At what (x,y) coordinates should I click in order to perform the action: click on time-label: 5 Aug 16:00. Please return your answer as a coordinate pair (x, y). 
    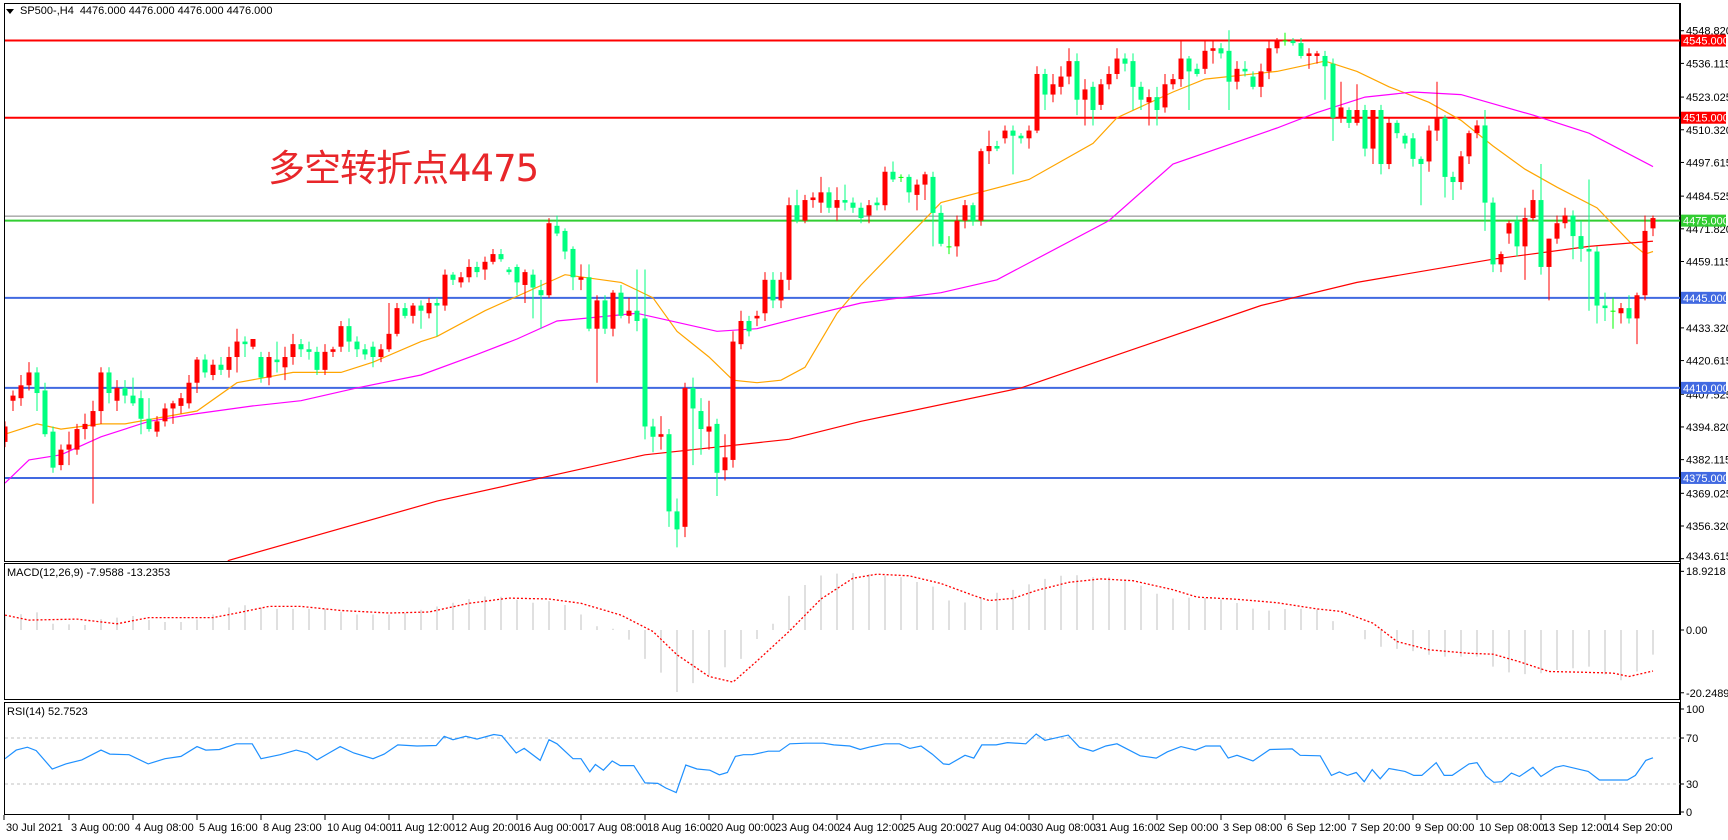
    Looking at the image, I should click on (228, 828).